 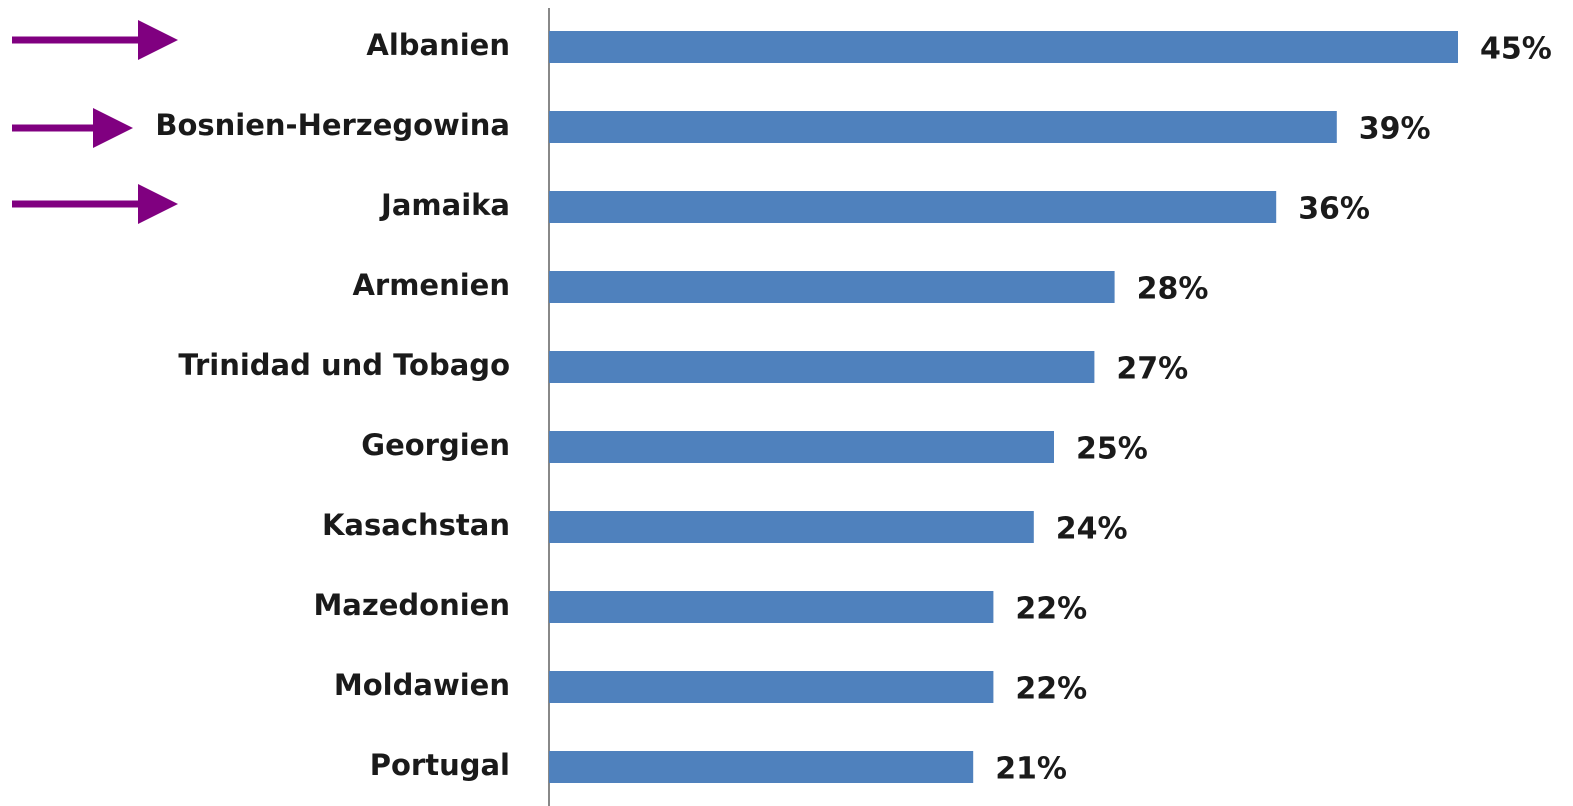 What do you see at coordinates (440, 765) in the screenshot?
I see `category-label: Portugal` at bounding box center [440, 765].